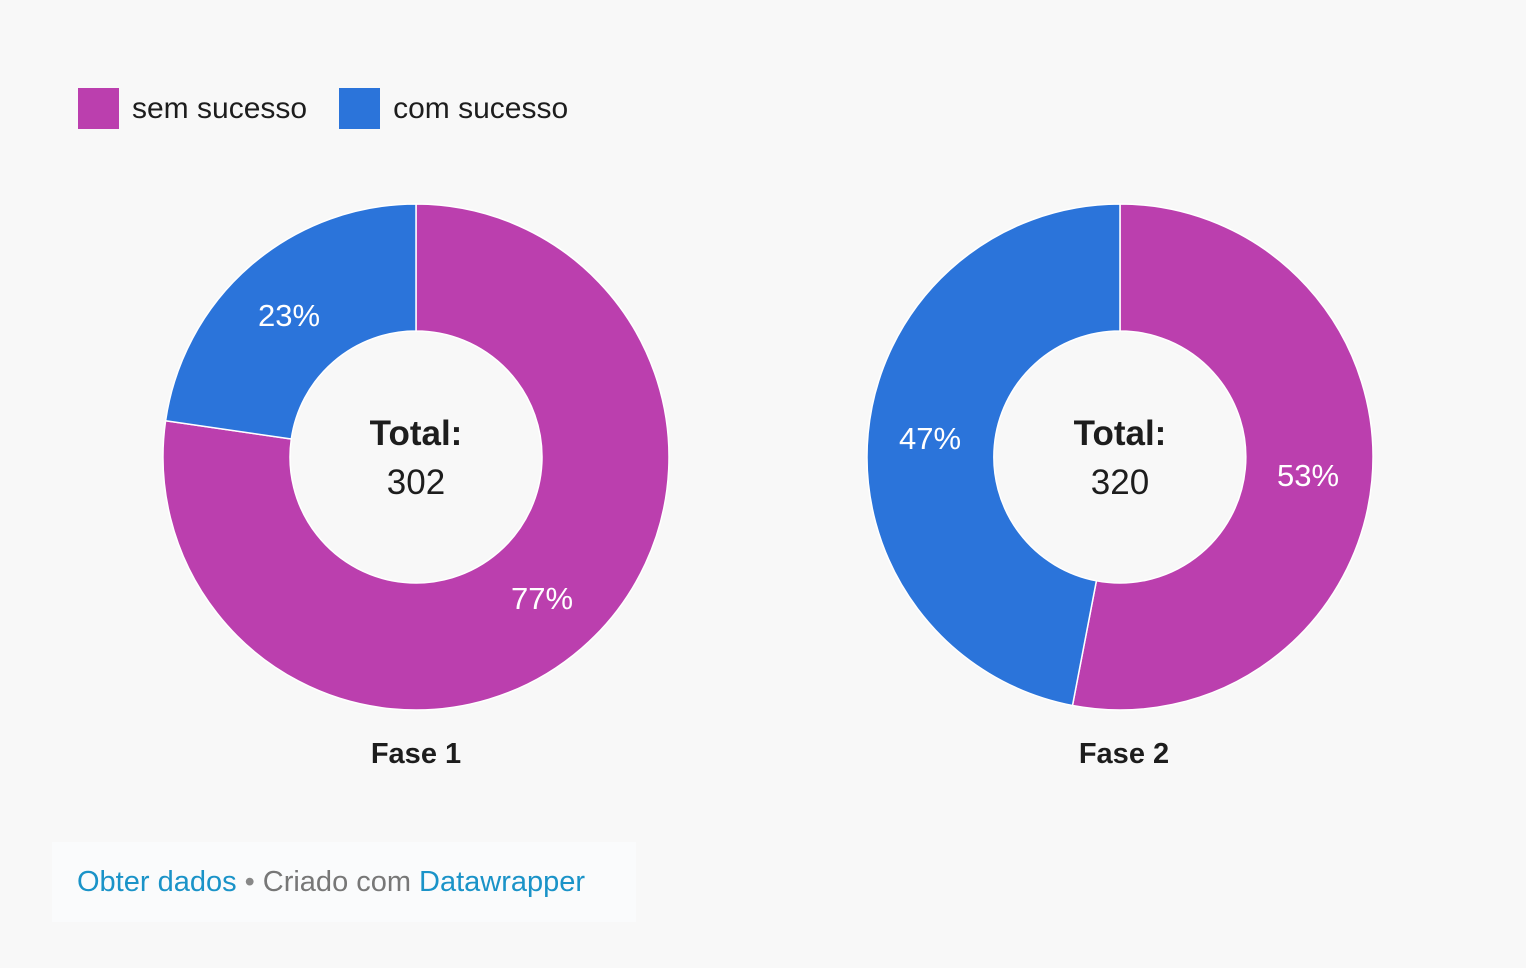 This screenshot has height=968, width=1526. Describe the element at coordinates (289, 315) in the screenshot. I see `label-com-sucesso: 23%` at that location.